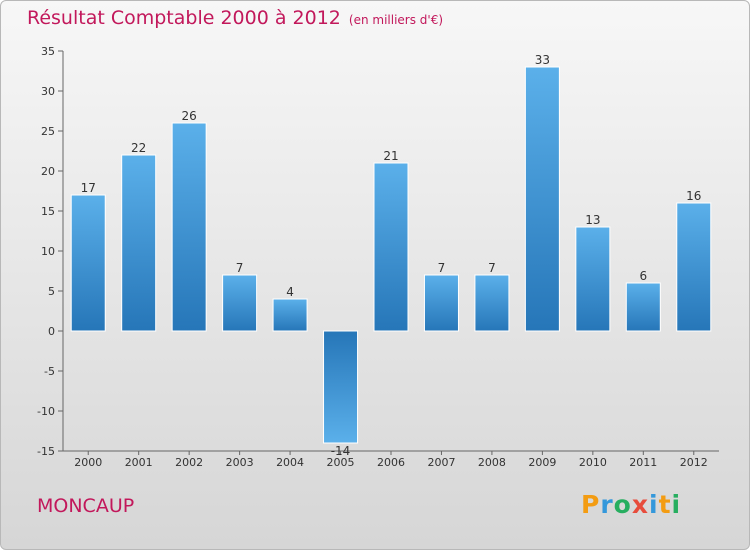  What do you see at coordinates (240, 462) in the screenshot?
I see `x-tick-label: 2003` at bounding box center [240, 462].